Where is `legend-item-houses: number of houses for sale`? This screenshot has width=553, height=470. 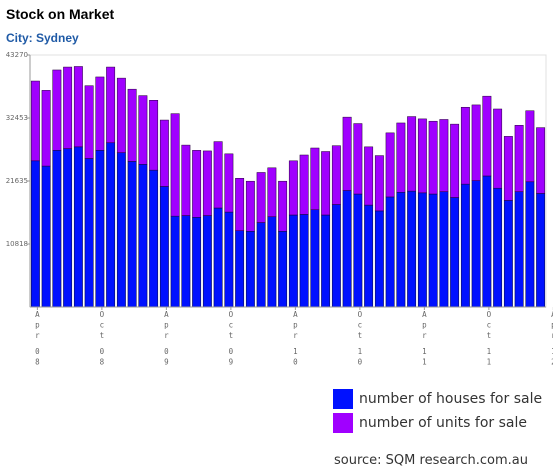 legend-item-houses: number of houses for sale is located at coordinates (437, 399).